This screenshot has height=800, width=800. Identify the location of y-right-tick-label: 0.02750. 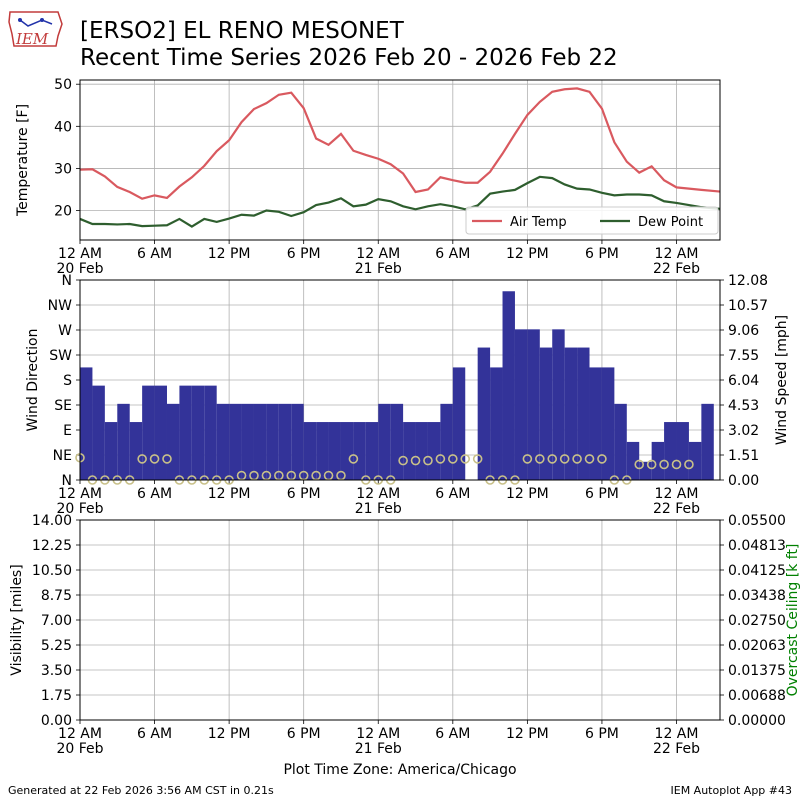
(757, 621).